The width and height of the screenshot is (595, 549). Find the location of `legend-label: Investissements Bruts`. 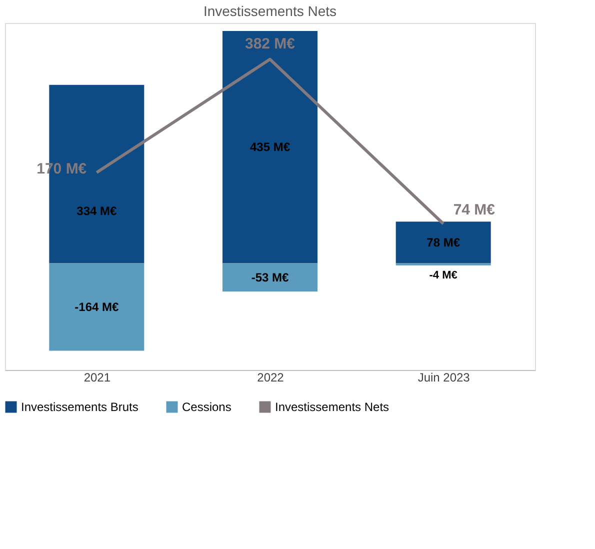

legend-label: Investissements Bruts is located at coordinates (79, 407).